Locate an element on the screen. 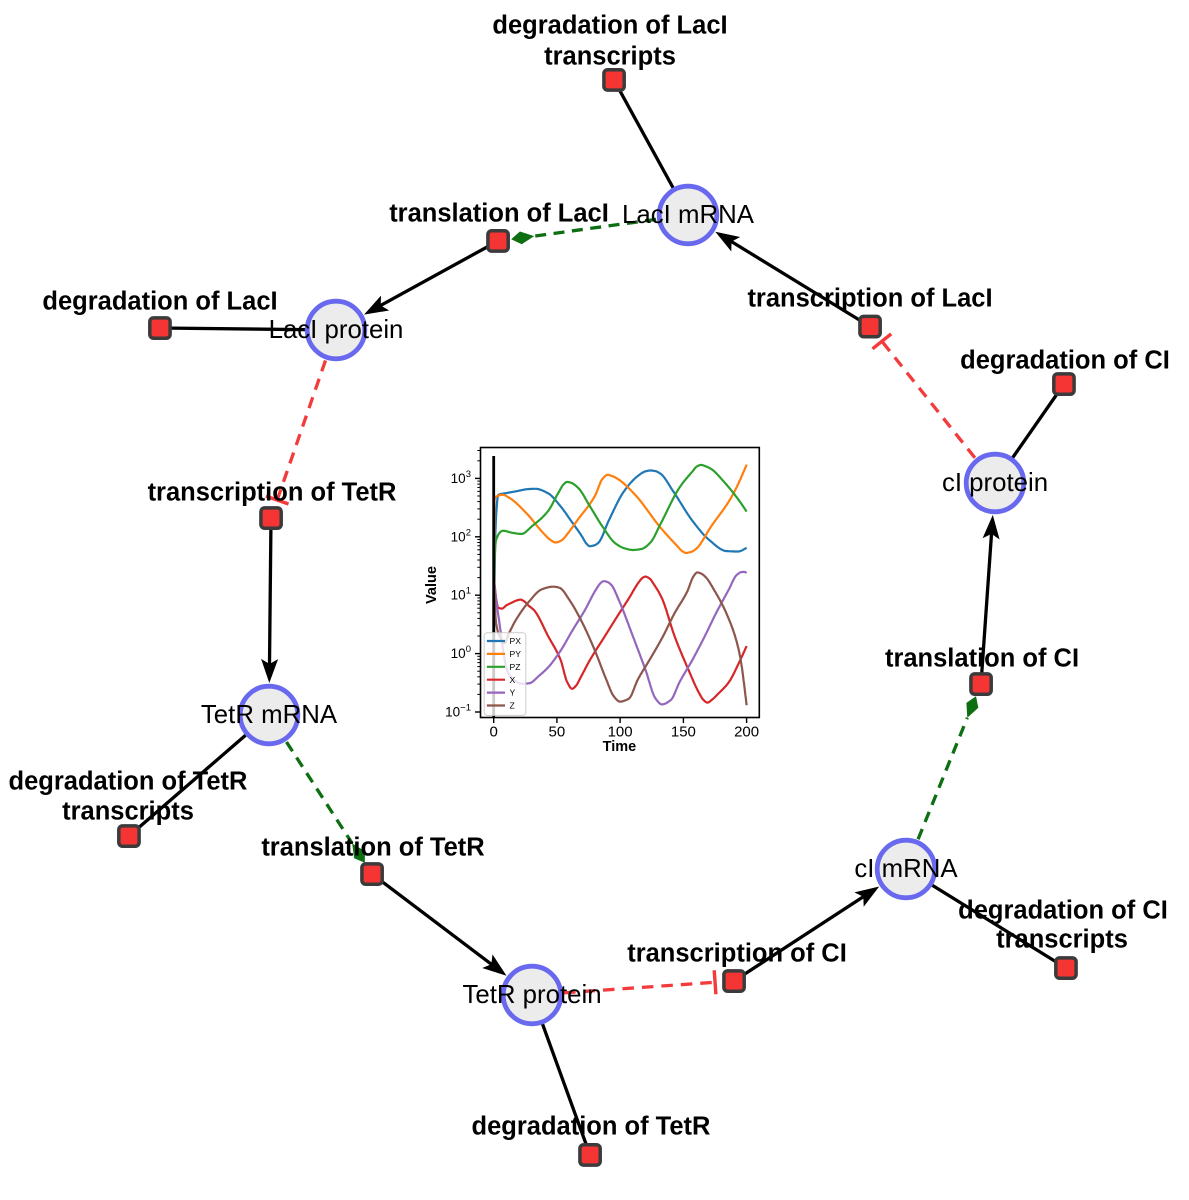  svg-text: 200 is located at coordinates (746, 732).